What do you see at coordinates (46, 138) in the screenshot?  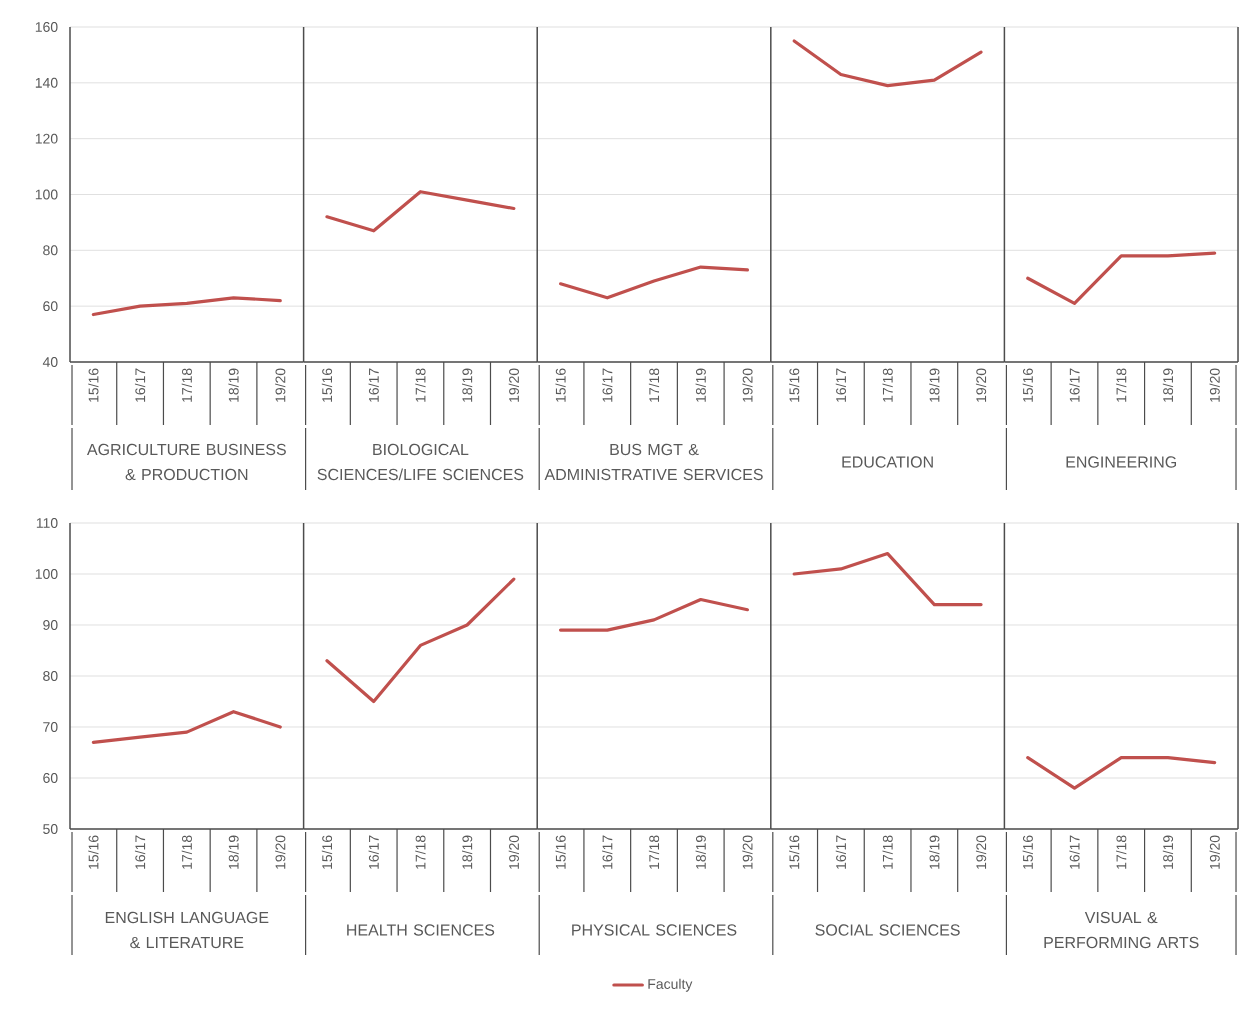 I see `y-tick-label: 120` at bounding box center [46, 138].